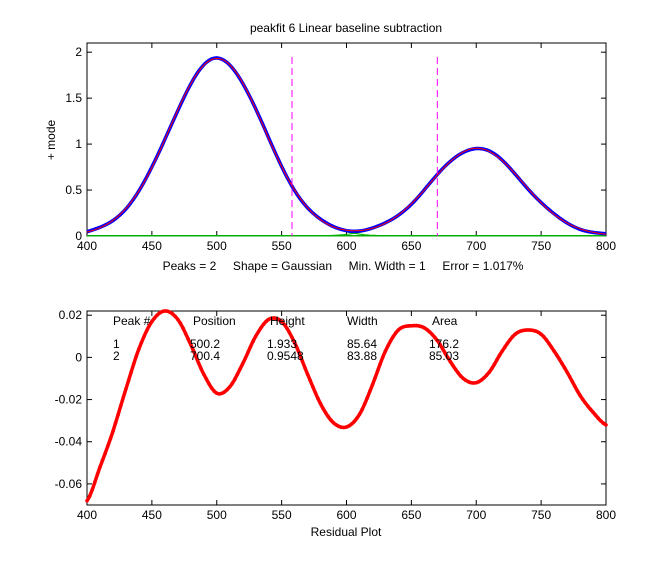 The width and height of the screenshot is (671, 566). Describe the element at coordinates (214, 321) in the screenshot. I see `table-header-cell: Position` at that location.